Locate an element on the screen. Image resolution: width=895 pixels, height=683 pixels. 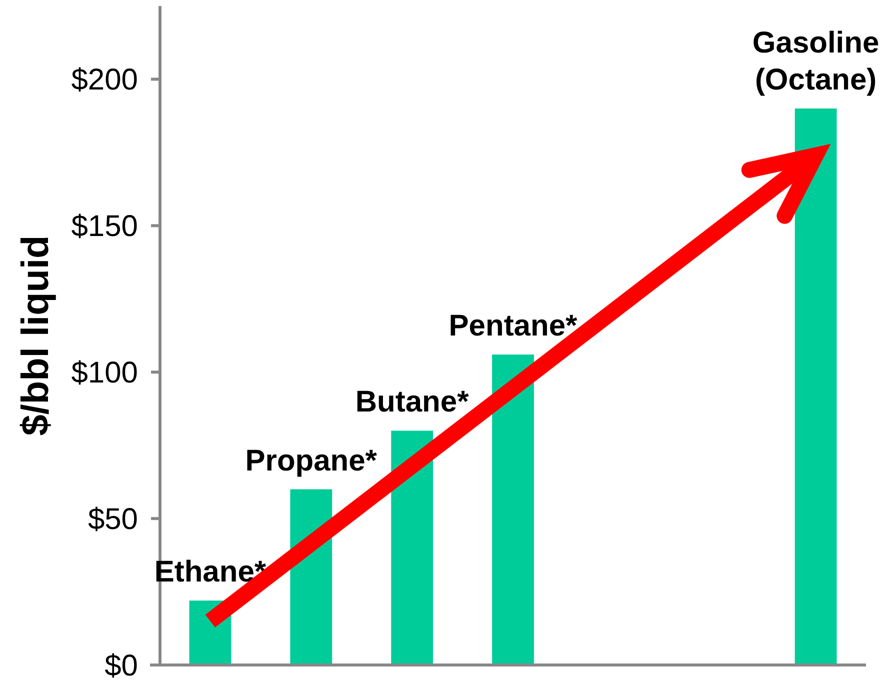
y-tick-label: $200 is located at coordinates (104, 80).